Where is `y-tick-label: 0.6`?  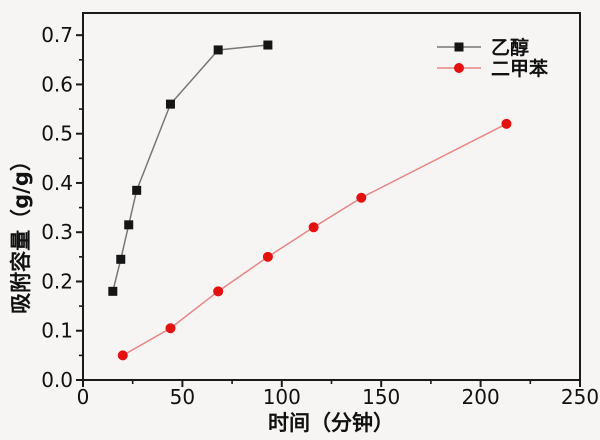 y-tick-label: 0.6 is located at coordinates (57, 84).